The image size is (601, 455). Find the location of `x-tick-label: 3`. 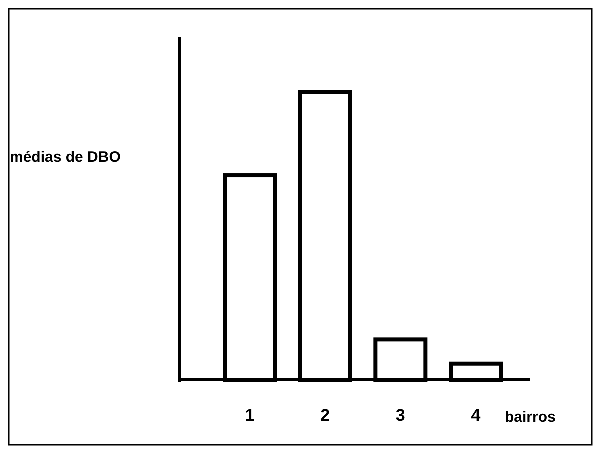

x-tick-label: 3 is located at coordinates (401, 415).